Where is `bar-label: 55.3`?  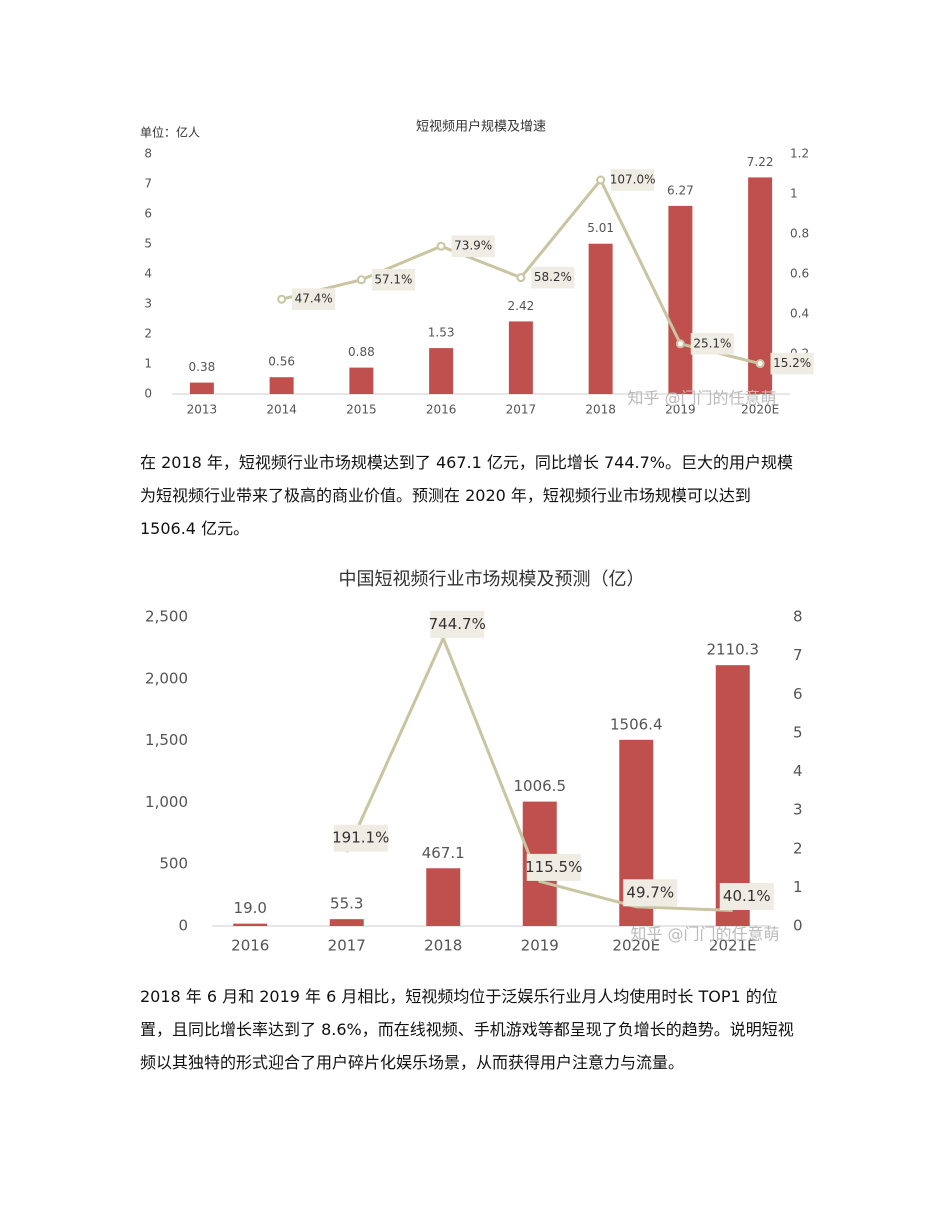
bar-label: 55.3 is located at coordinates (346, 904).